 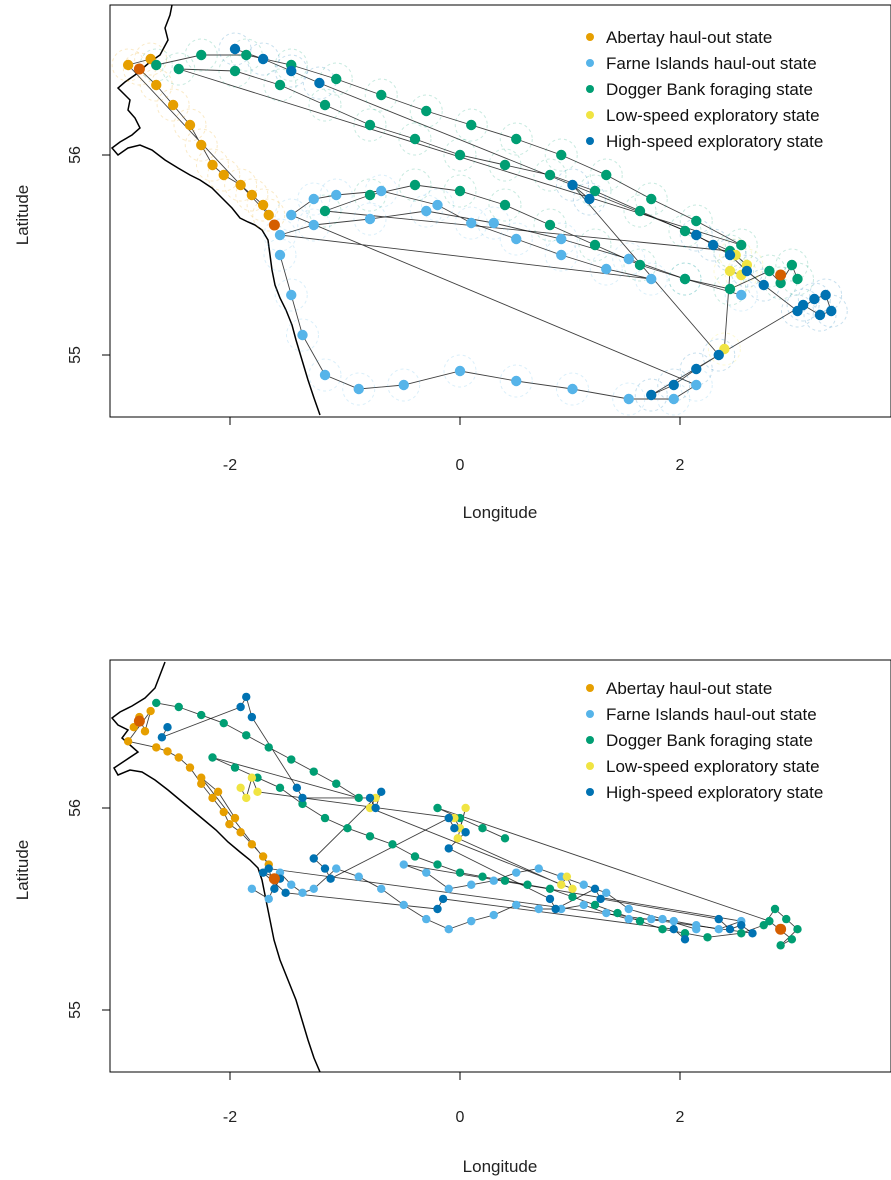 What do you see at coordinates (62, 255) in the screenshot?
I see `top-y-axis: 55 56 Latitude` at bounding box center [62, 255].